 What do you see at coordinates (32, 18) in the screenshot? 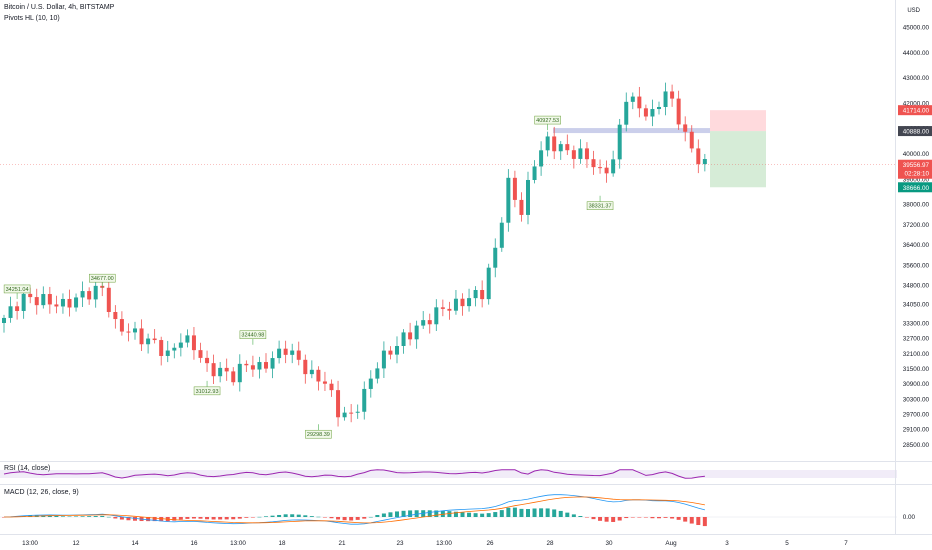
I see `indicator-legend: Pivots HL (10, 10)` at bounding box center [32, 18].